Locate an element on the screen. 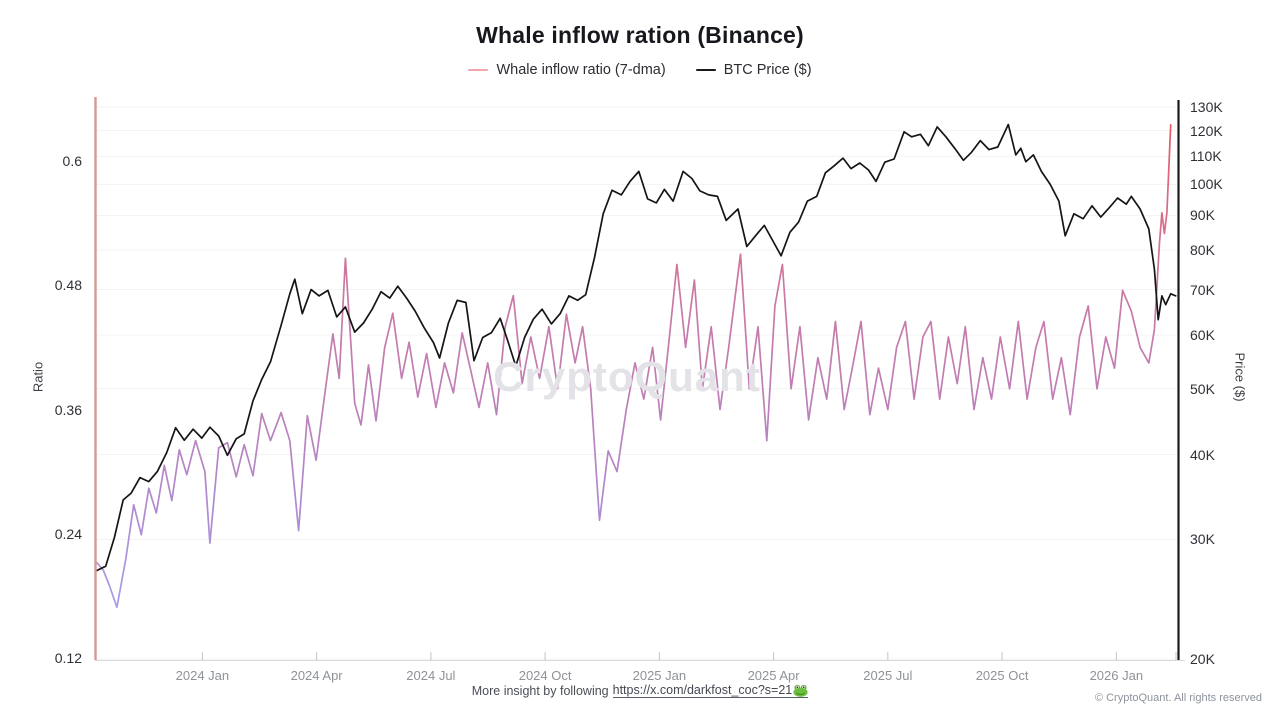  legend-item-whale-inflow-ratio: Whale inflow ratio (7-dma) is located at coordinates (567, 70).